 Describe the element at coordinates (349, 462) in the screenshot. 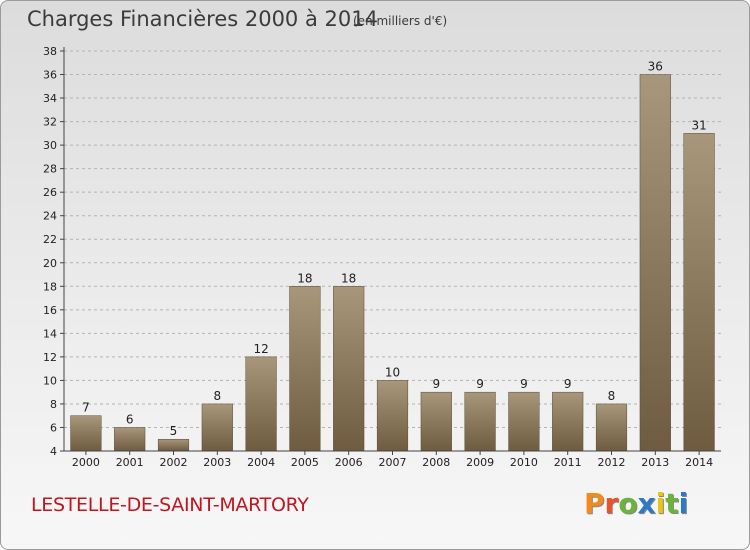

I see `x-tick-label: 2006` at that location.